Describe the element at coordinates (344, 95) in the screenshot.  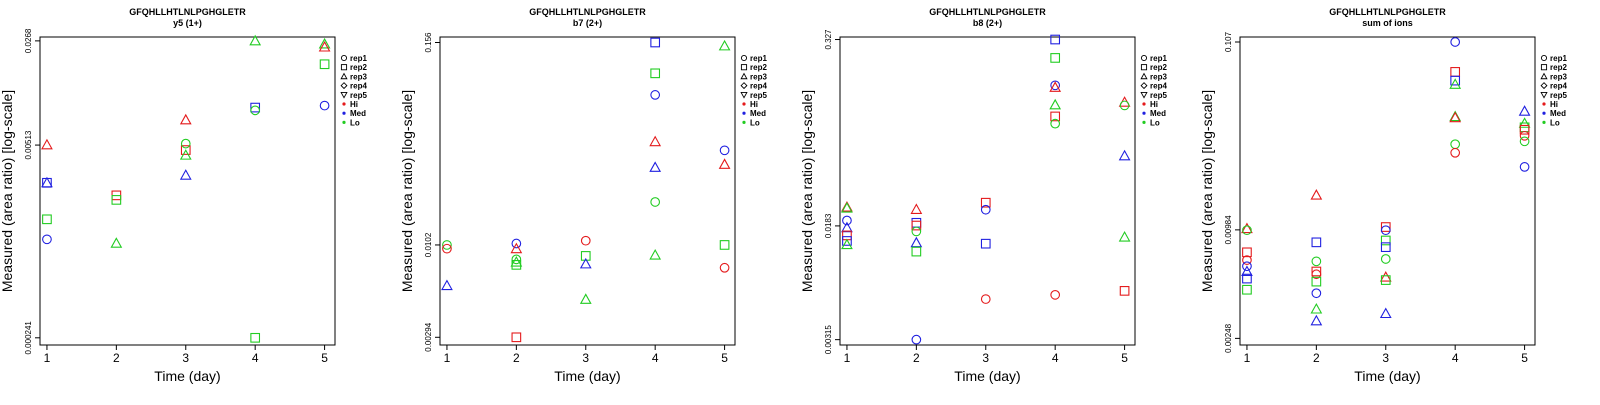
I see `triangle-down-icon` at that location.